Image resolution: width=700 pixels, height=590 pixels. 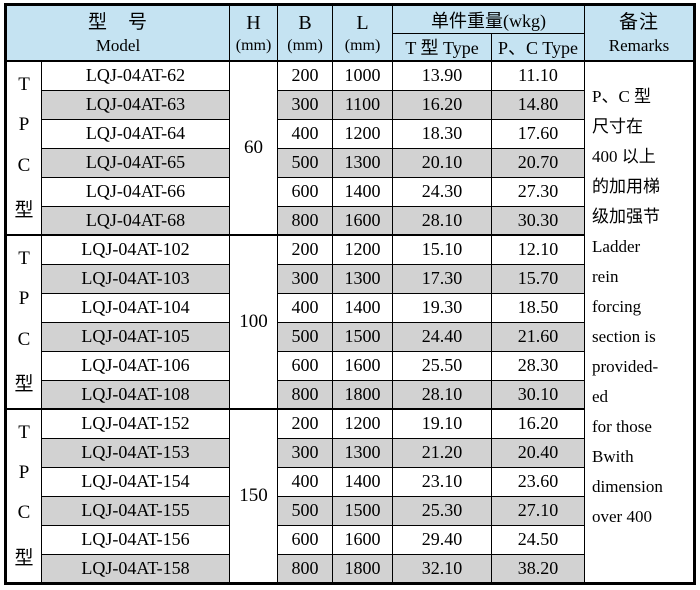 What do you see at coordinates (254, 148) in the screenshot?
I see `h-value-cell: 60` at bounding box center [254, 148].